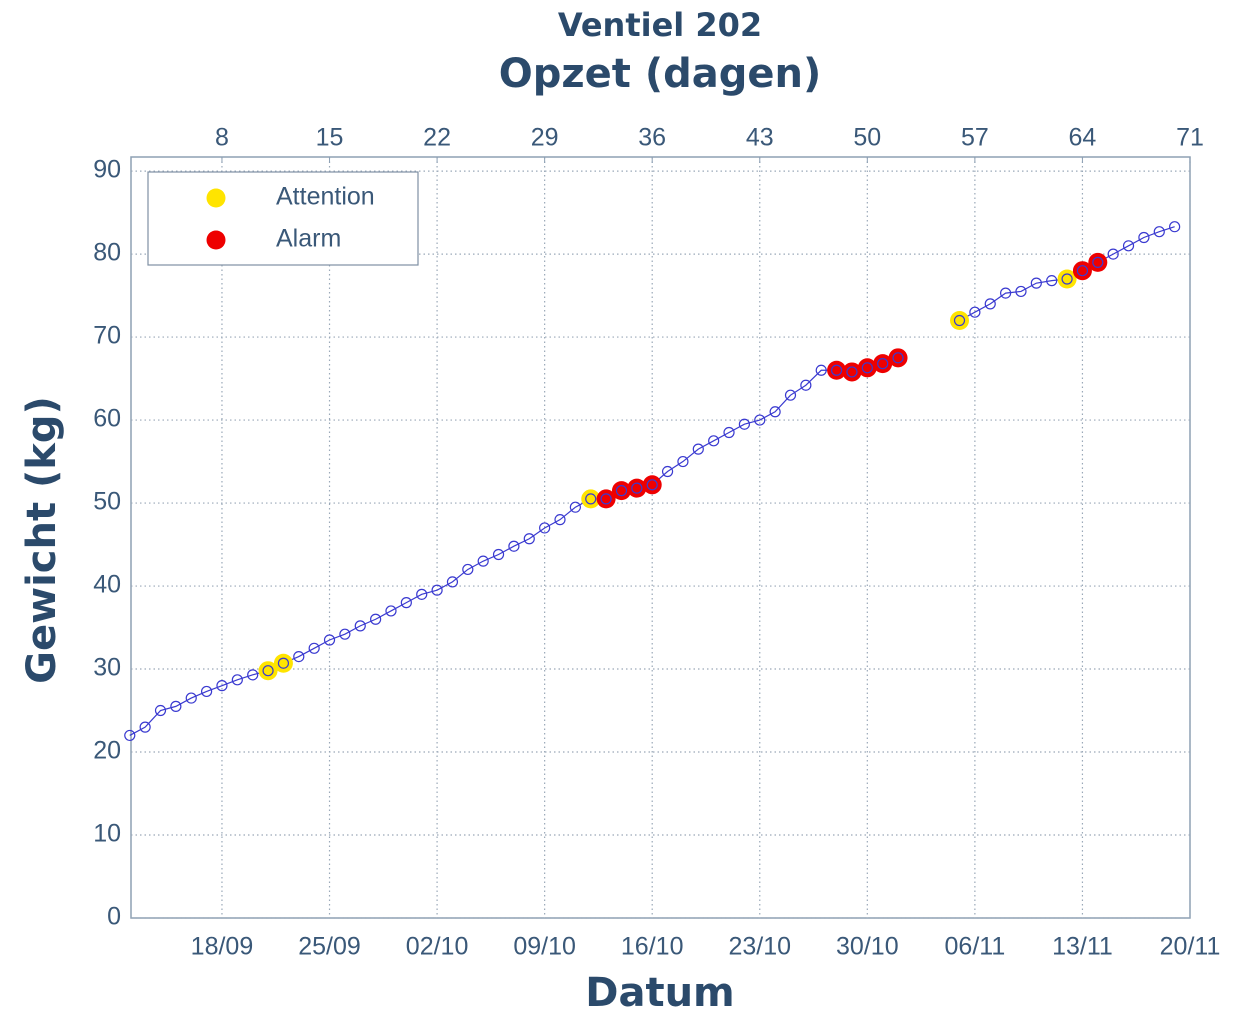  I want to click on y-tick-label: 20, so click(107, 751).